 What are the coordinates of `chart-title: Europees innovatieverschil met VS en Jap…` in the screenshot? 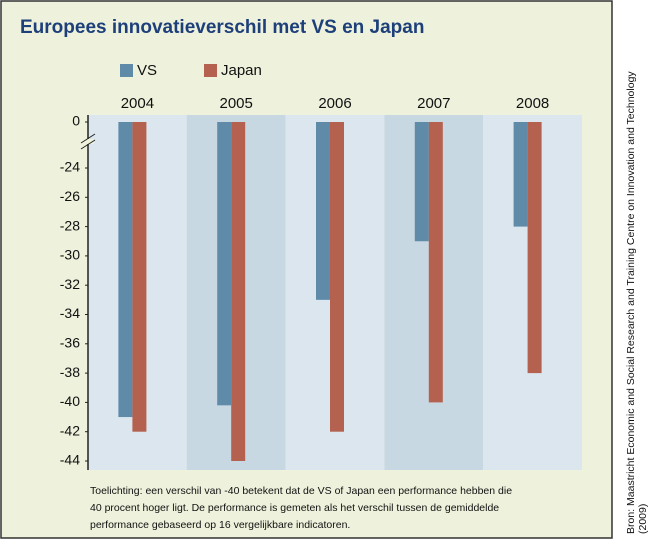 It's located at (222, 27).